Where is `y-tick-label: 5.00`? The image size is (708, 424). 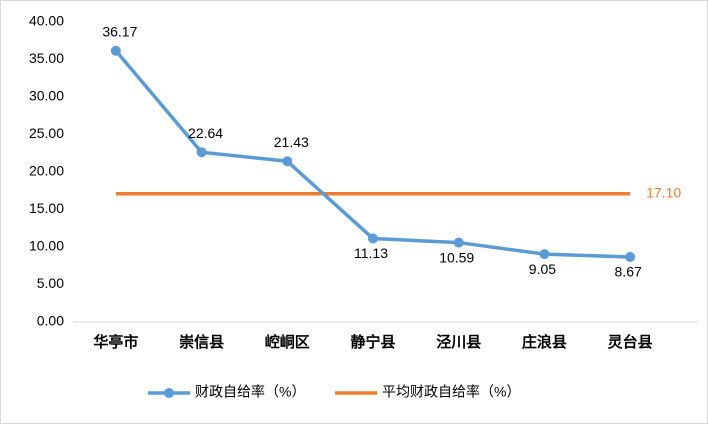 y-tick-label: 5.00 is located at coordinates (50, 283).